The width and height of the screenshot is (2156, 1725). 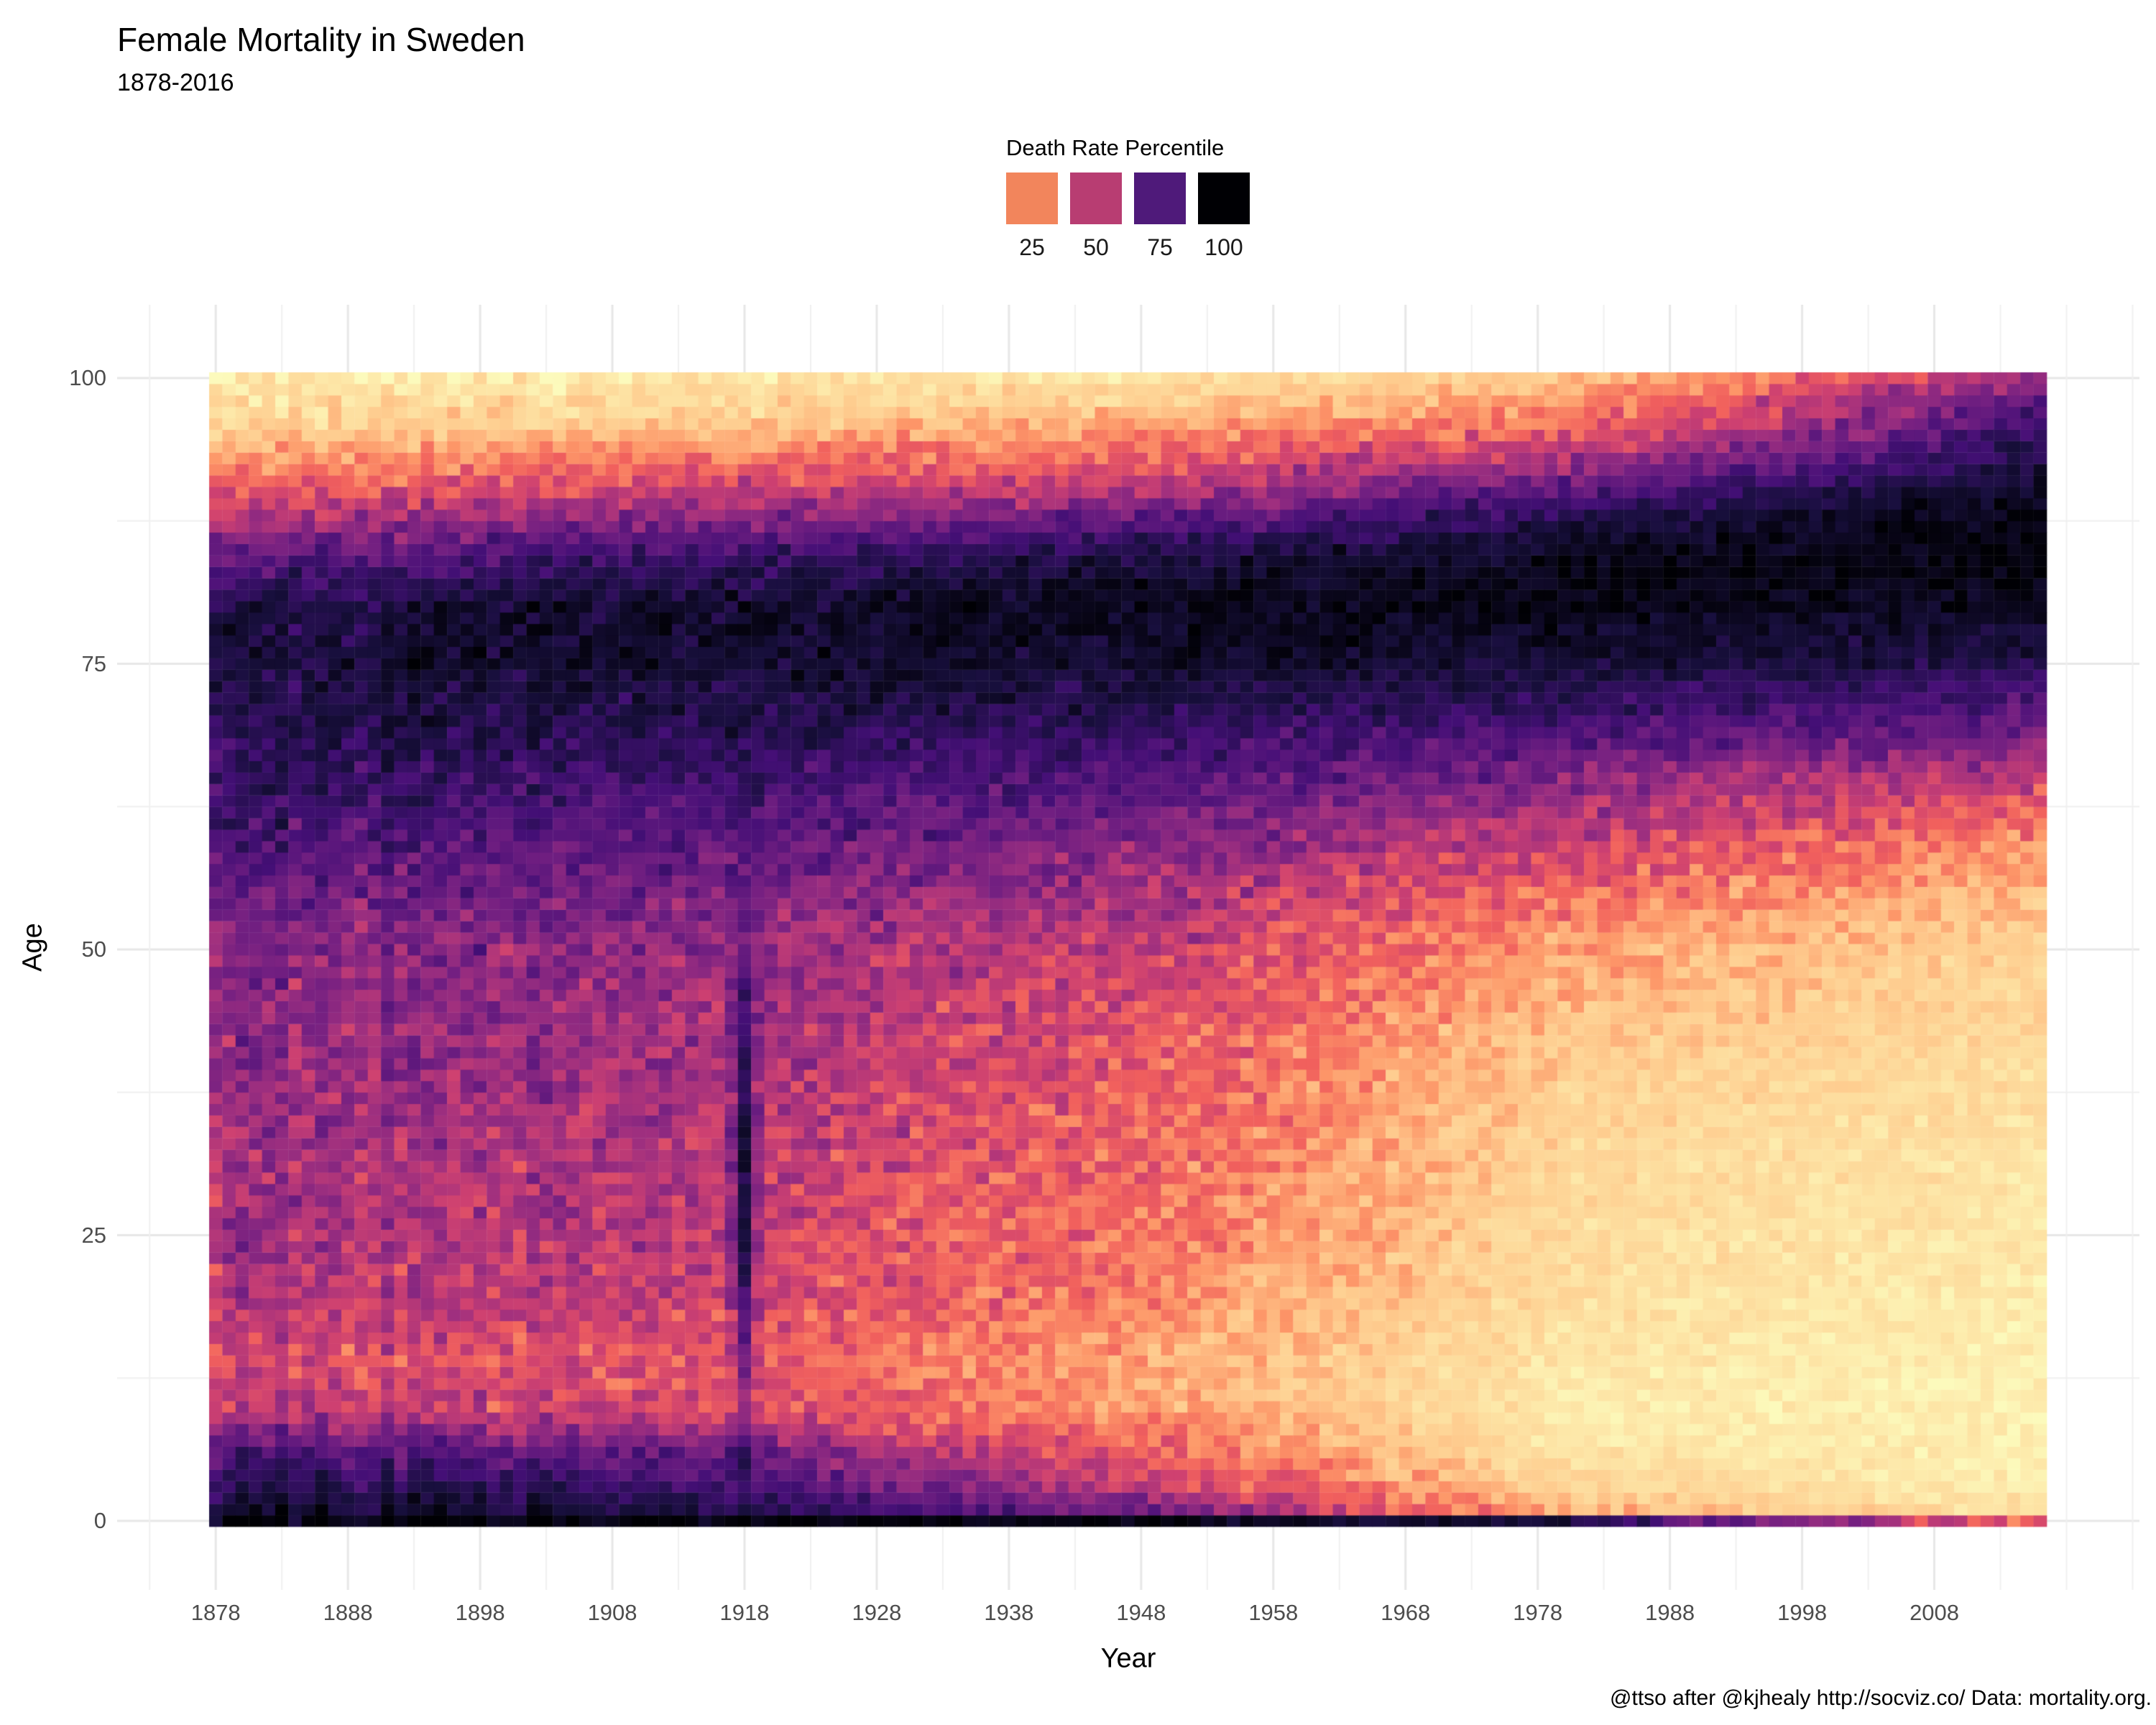 I want to click on x-axis-tick-label: 2008, so click(x=1934, y=1612).